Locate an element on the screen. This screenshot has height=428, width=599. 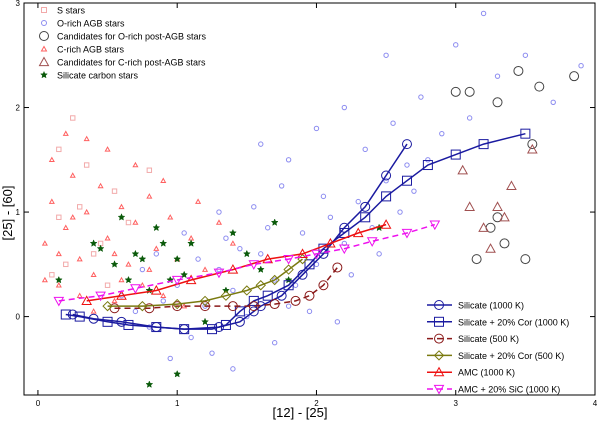
x-tick-label: 2 is located at coordinates (316, 403).